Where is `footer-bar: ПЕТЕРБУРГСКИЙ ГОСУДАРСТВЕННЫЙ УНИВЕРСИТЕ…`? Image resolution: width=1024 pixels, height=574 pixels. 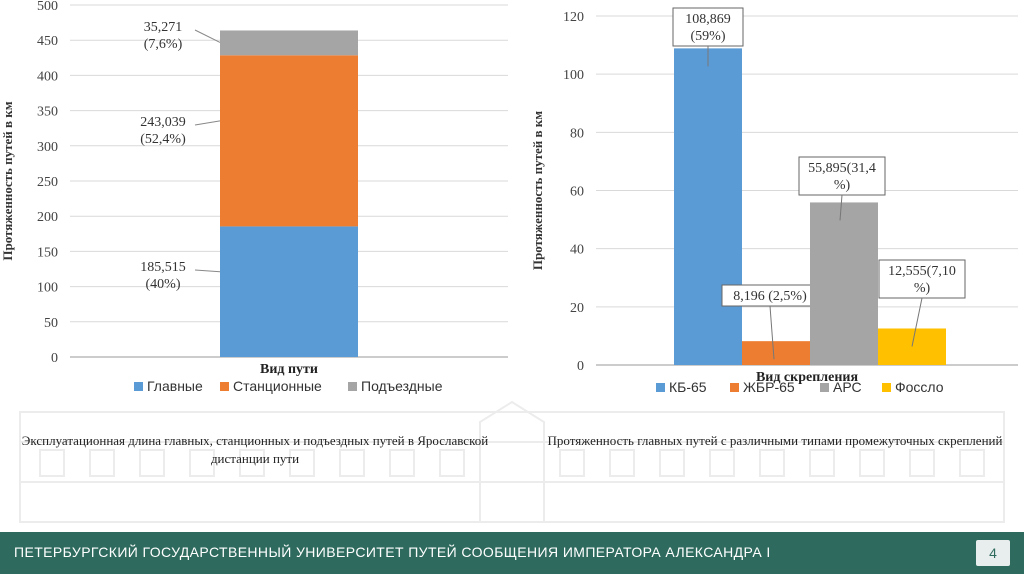 footer-bar: ПЕТЕРБУРГСКИЙ ГОСУДАРСТВЕННЫЙ УНИВЕРСИТЕ… is located at coordinates (512, 553).